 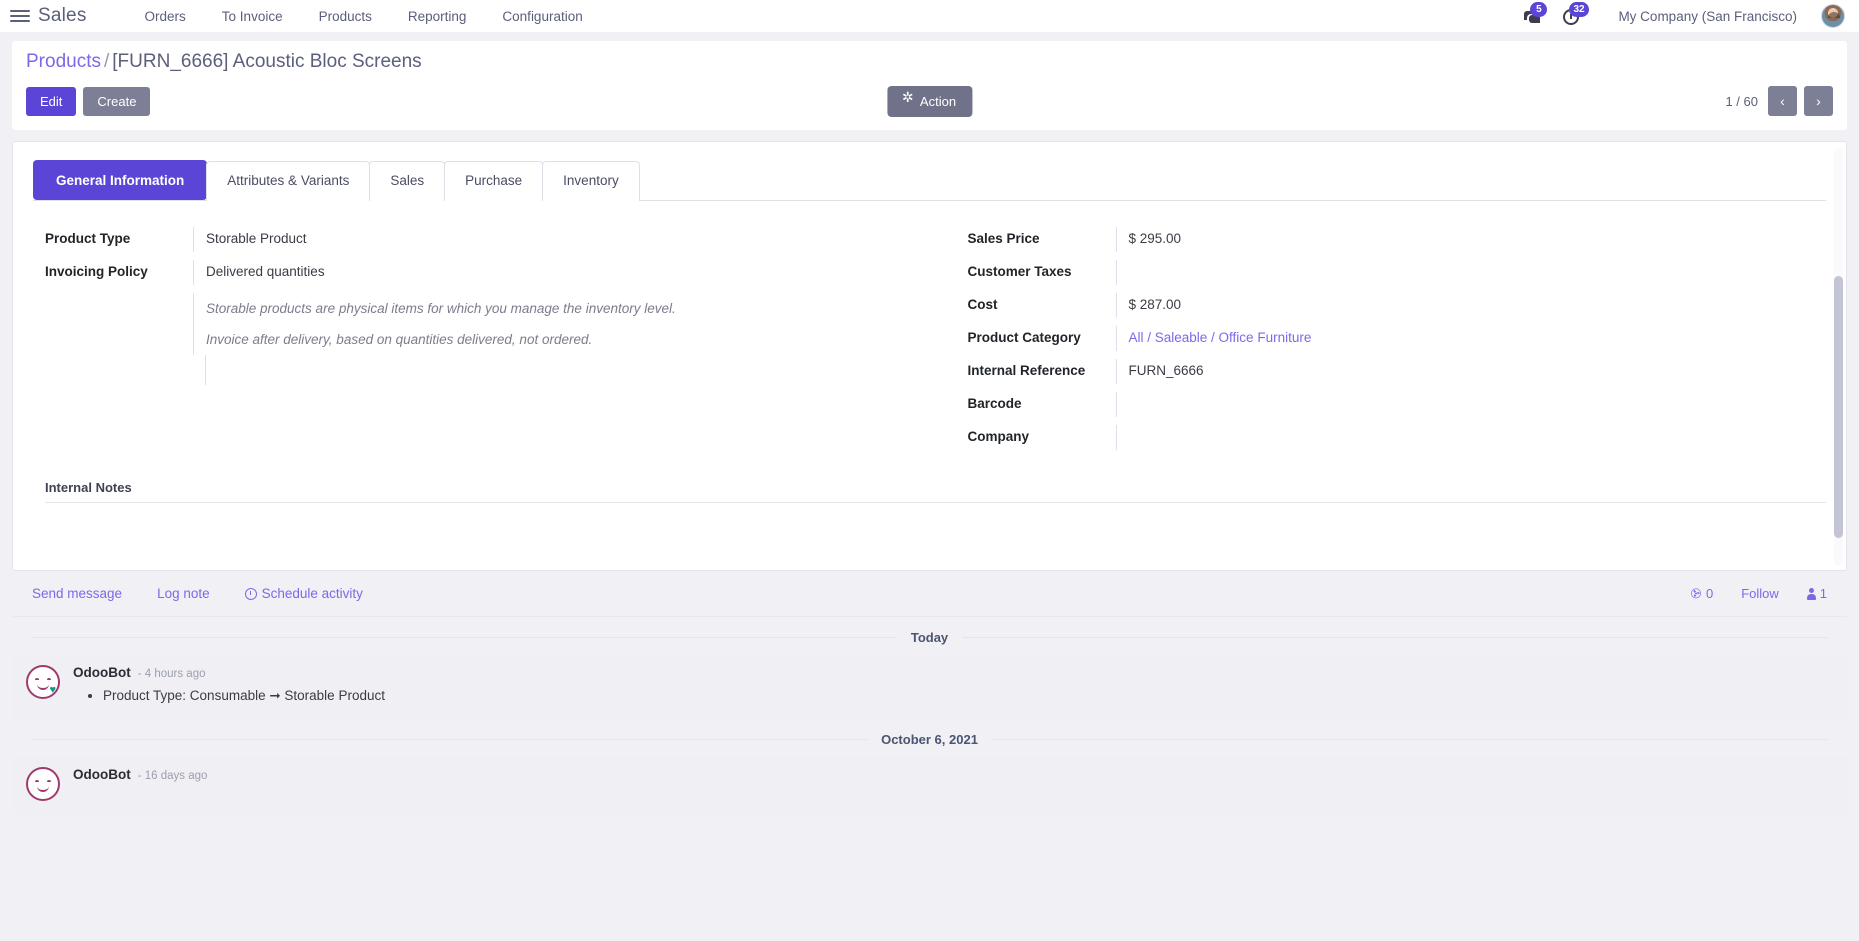 What do you see at coordinates (1539, 9) in the screenshot?
I see `messages-badge: 5` at bounding box center [1539, 9].